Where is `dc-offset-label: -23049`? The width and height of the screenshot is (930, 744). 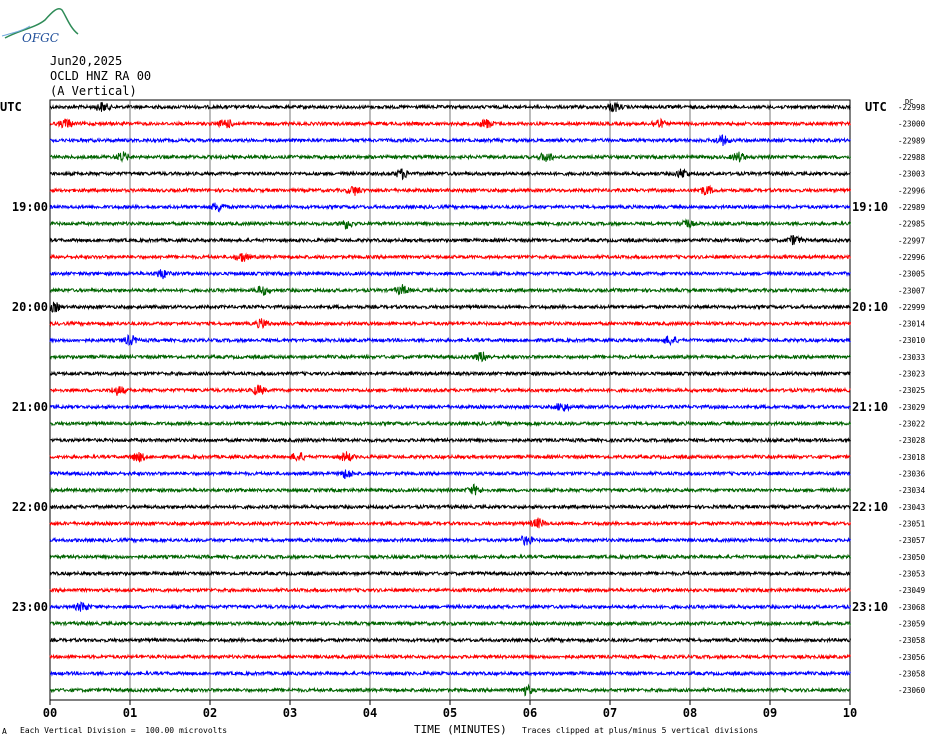 dc-offset-label: -23049 is located at coordinates (911, 590).